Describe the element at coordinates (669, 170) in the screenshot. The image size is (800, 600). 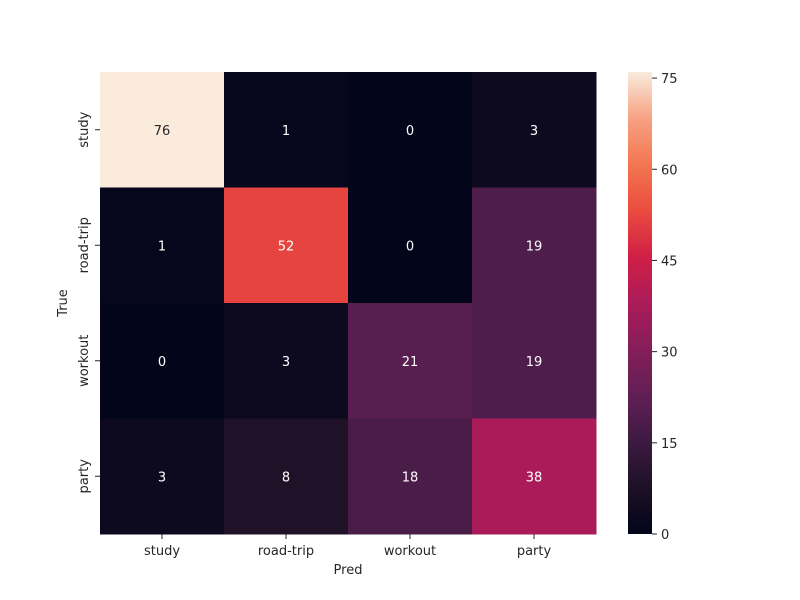
I see `colorbar-tick-label: 60` at that location.